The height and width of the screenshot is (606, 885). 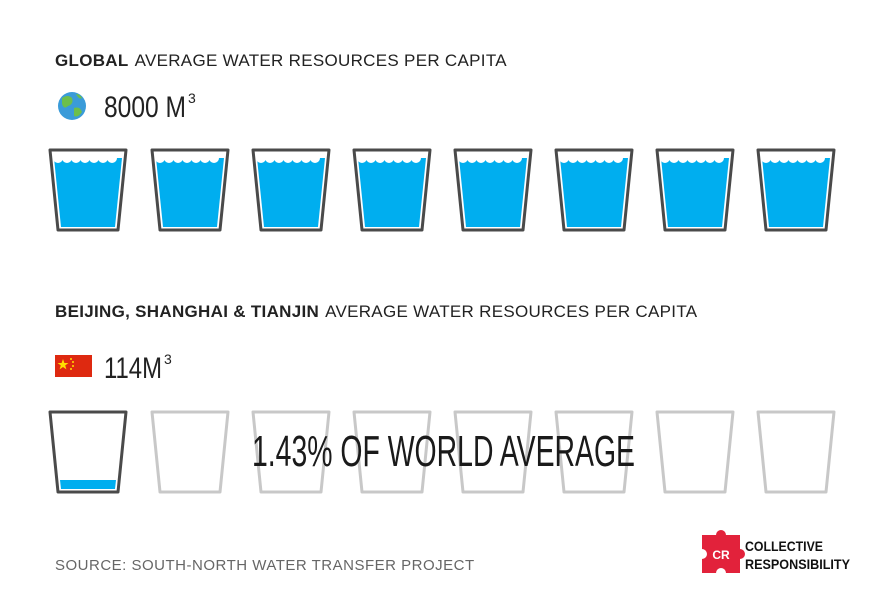 I want to click on logo-line: RESPONSIBILITY, so click(x=798, y=564).